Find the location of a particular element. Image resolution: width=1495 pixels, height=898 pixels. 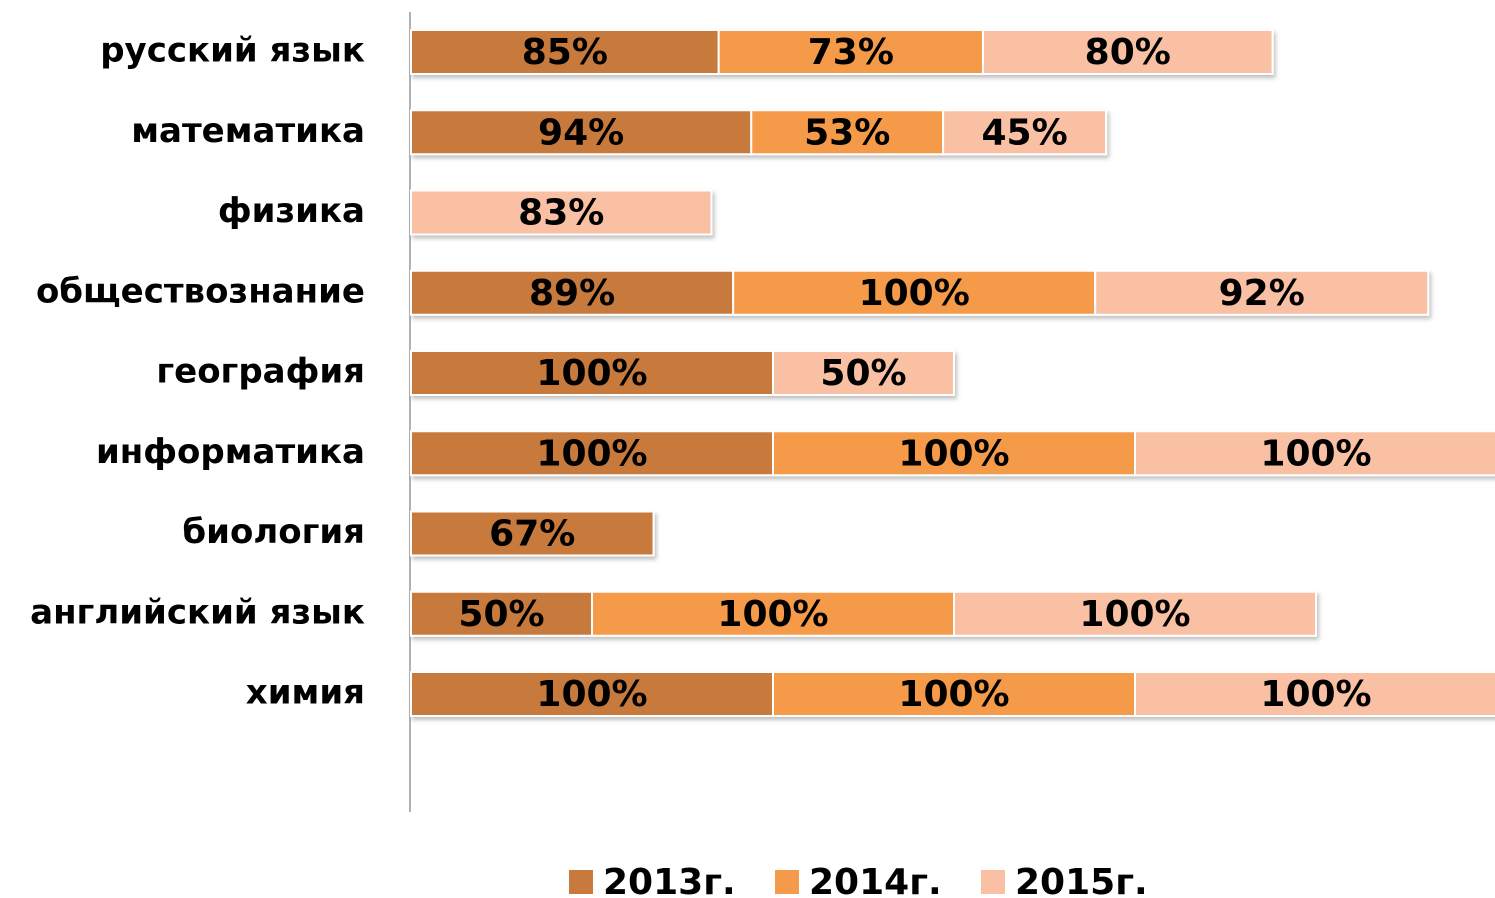

legend-label: 2015г. is located at coordinates (1081, 880).